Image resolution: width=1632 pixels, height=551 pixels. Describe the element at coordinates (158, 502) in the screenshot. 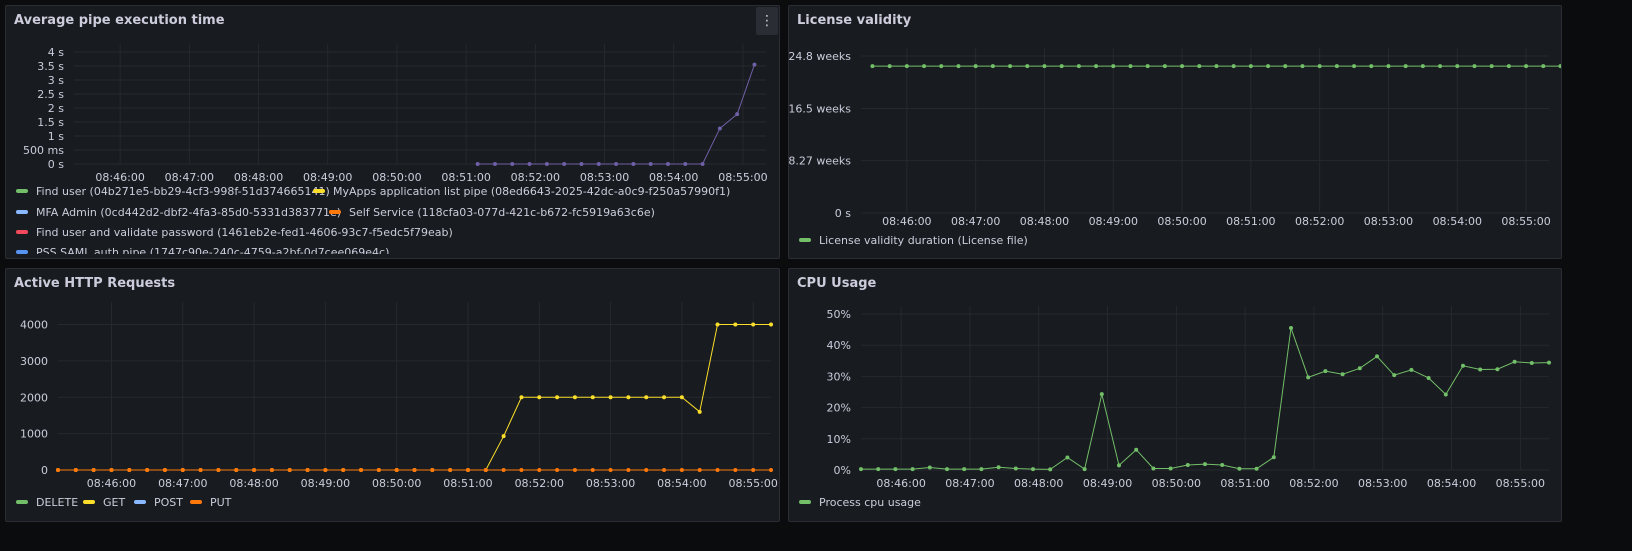

I see `legend-item: POST` at that location.